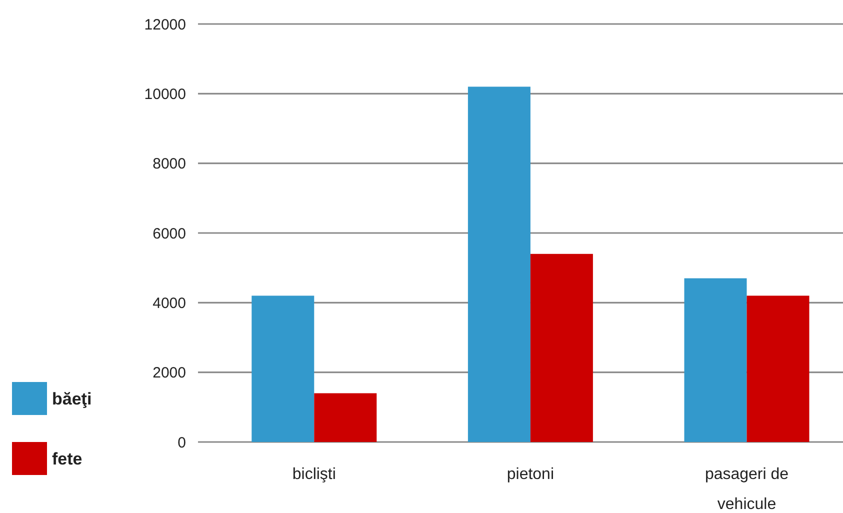 Image resolution: width=843 pixels, height=513 pixels. Describe the element at coordinates (72, 398) in the screenshot. I see `legend-label: băeţi` at that location.